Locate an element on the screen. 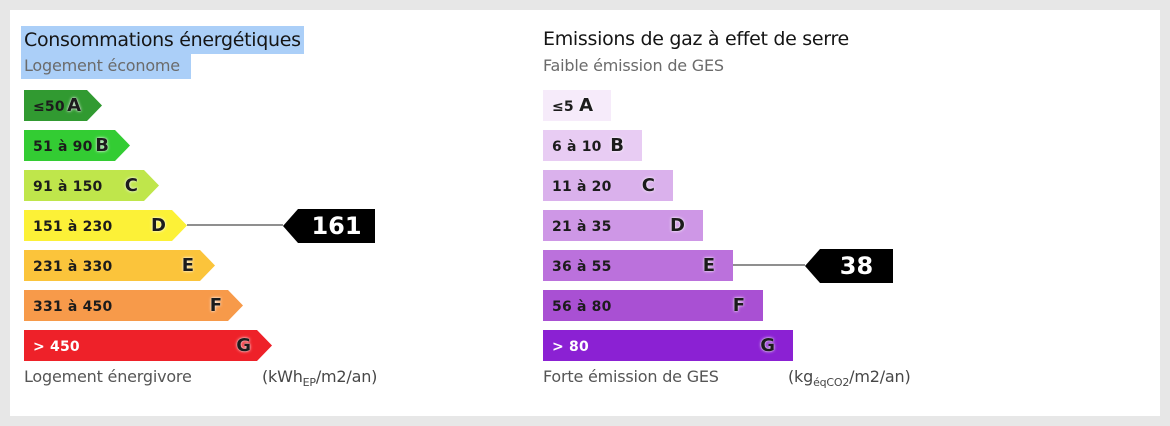 The width and height of the screenshot is (1170, 426). ges-class-bar-E: 36 à 55 E is located at coordinates (638, 265).